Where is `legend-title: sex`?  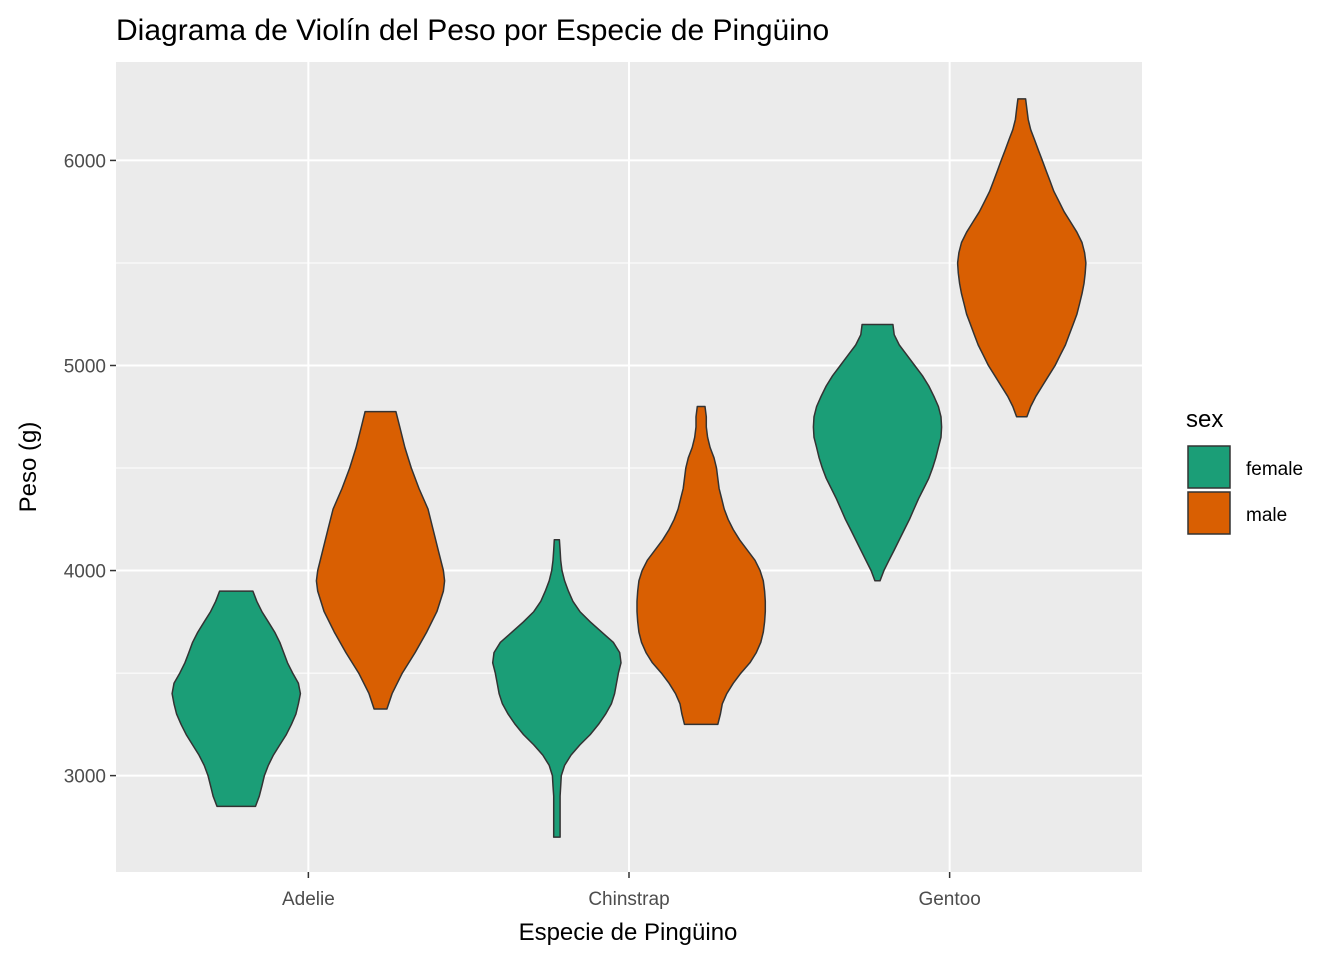 legend-title: sex is located at coordinates (1204, 419).